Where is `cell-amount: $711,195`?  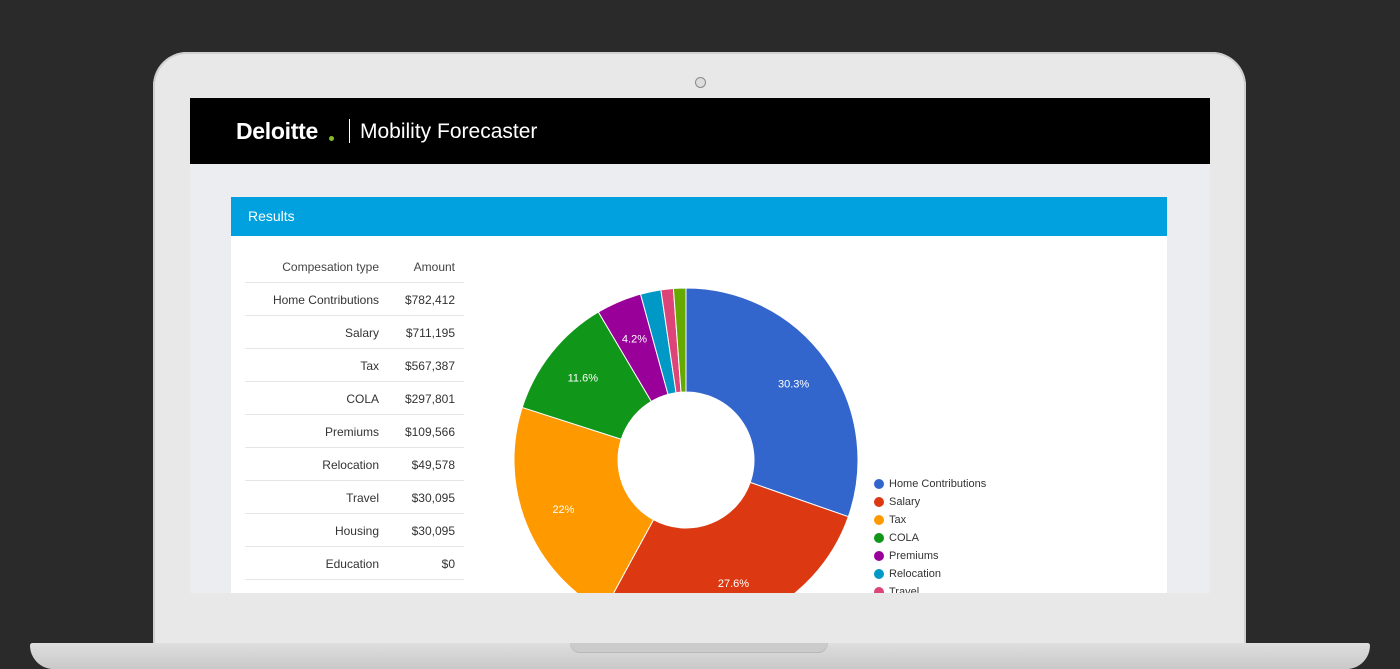
cell-amount: $711,195 is located at coordinates (430, 333).